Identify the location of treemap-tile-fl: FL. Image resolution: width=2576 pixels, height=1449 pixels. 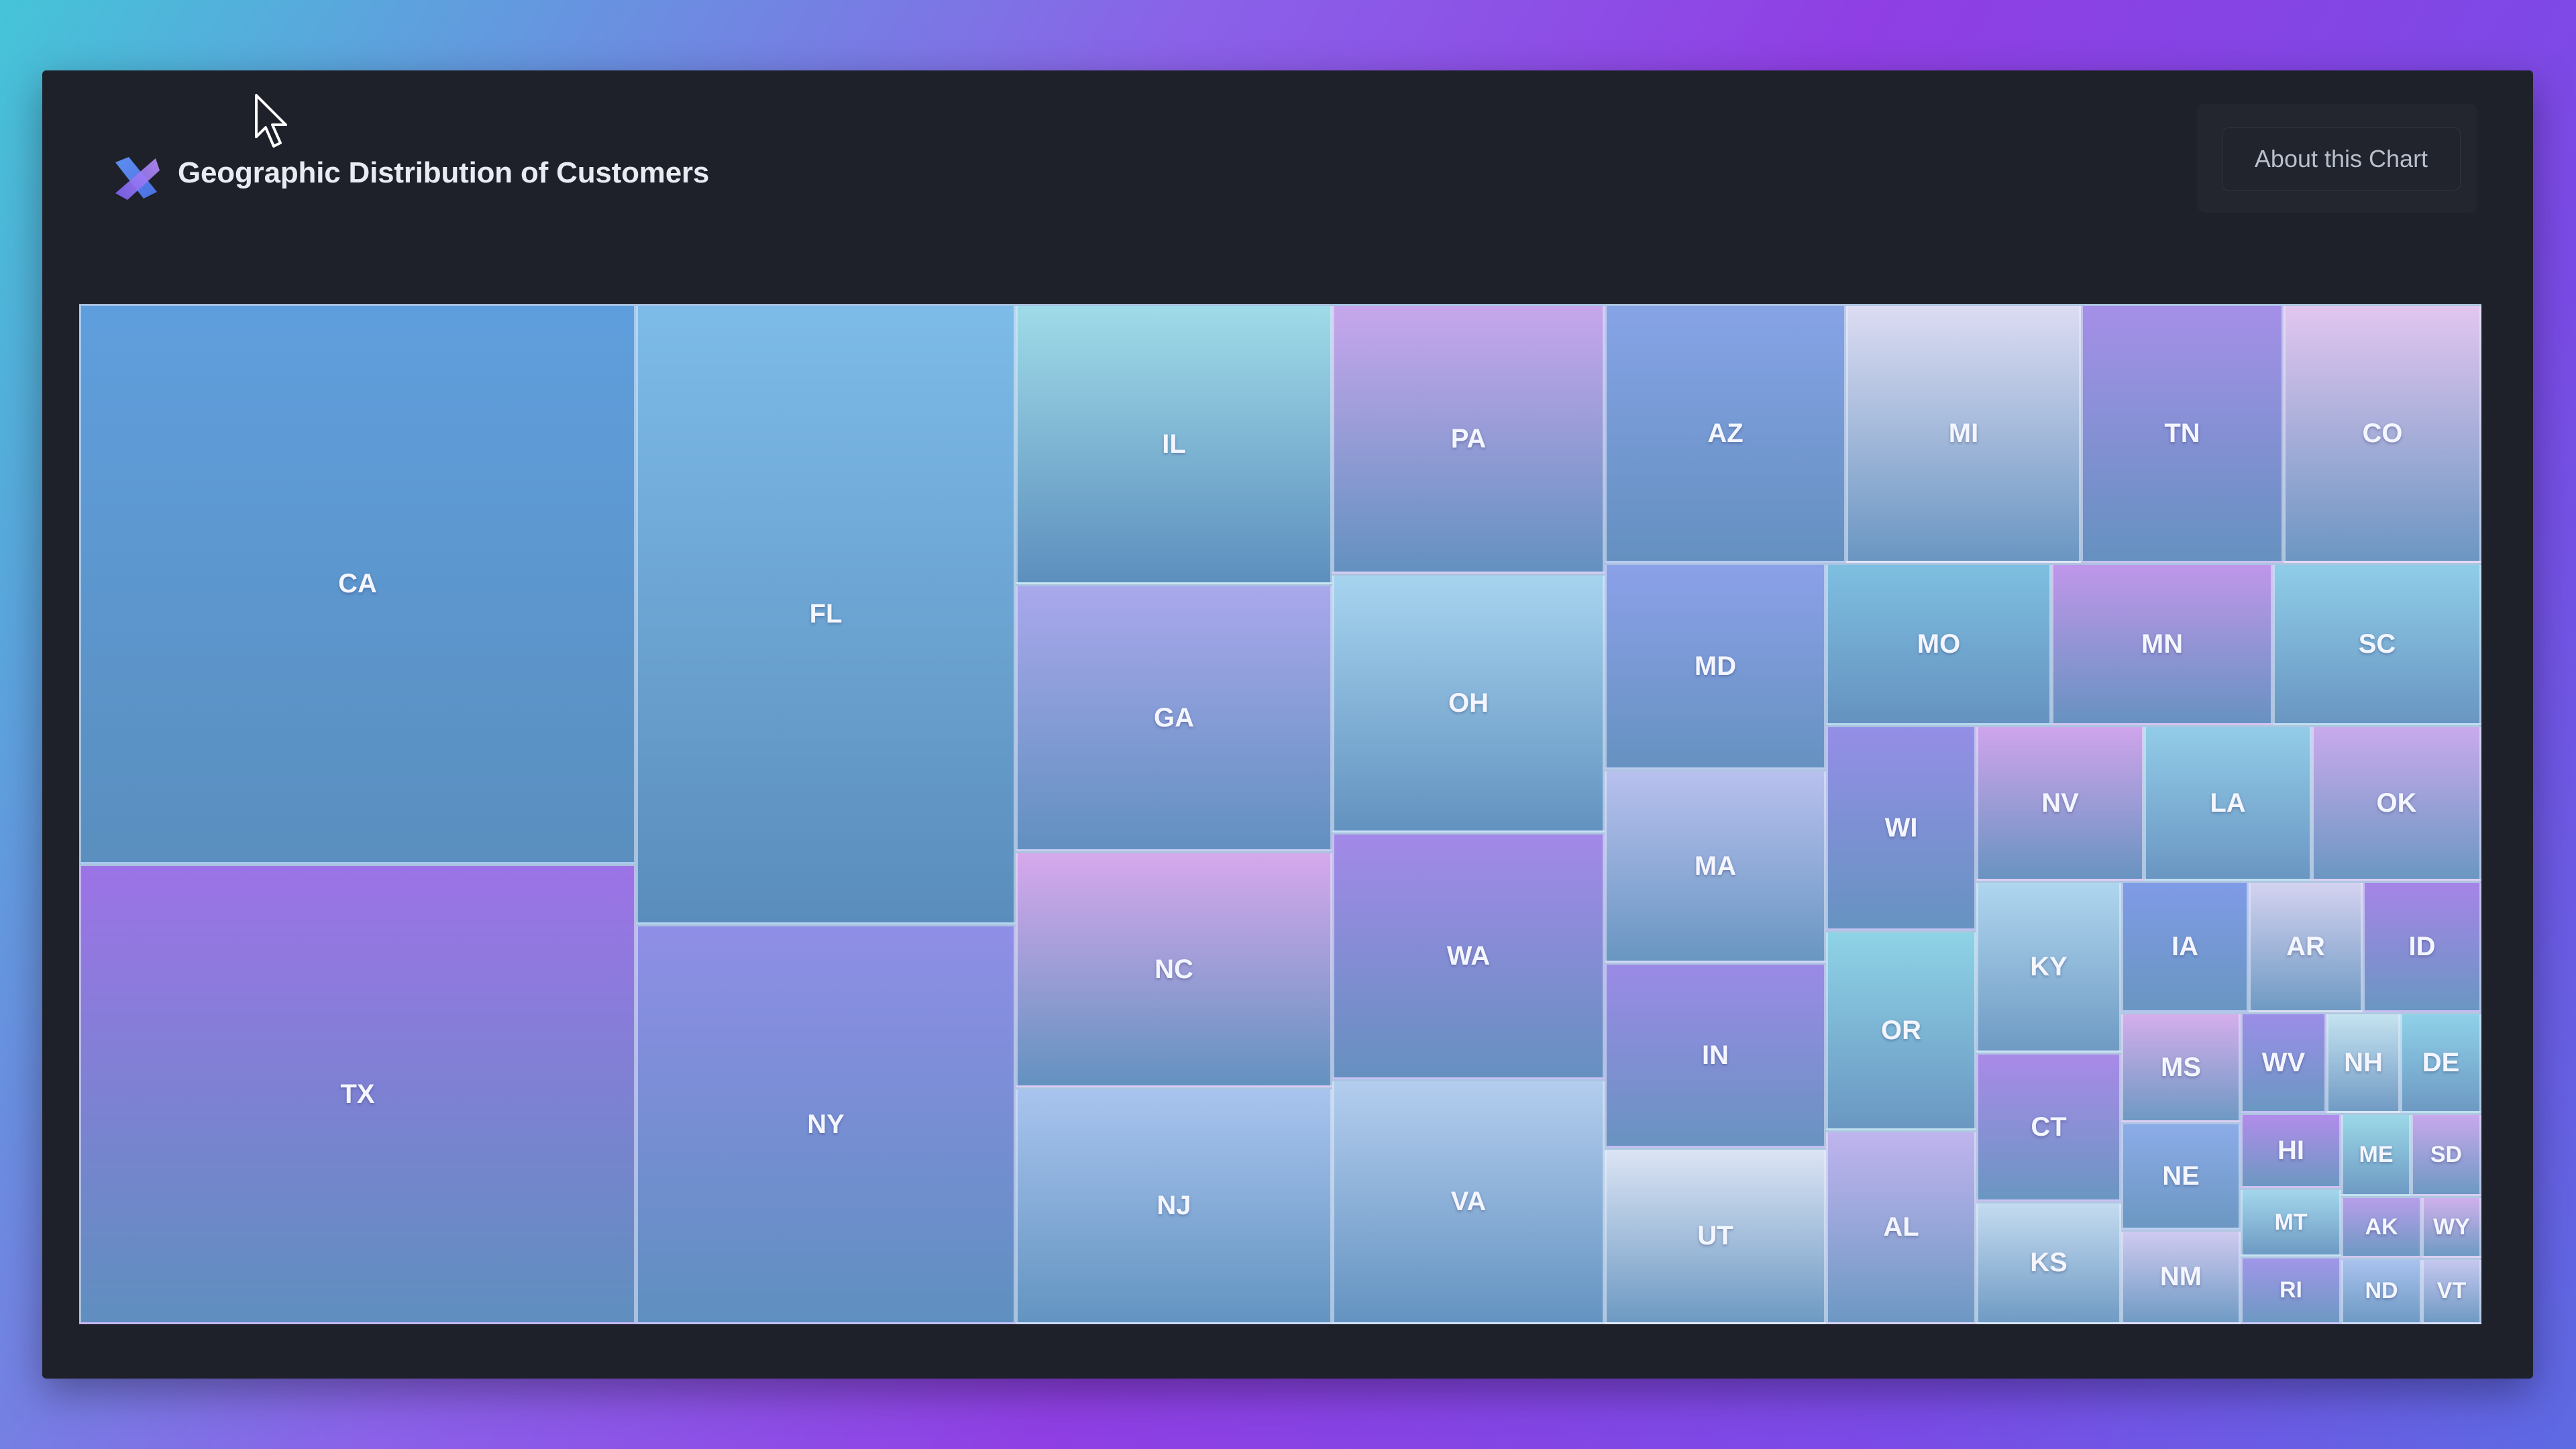
(826, 614).